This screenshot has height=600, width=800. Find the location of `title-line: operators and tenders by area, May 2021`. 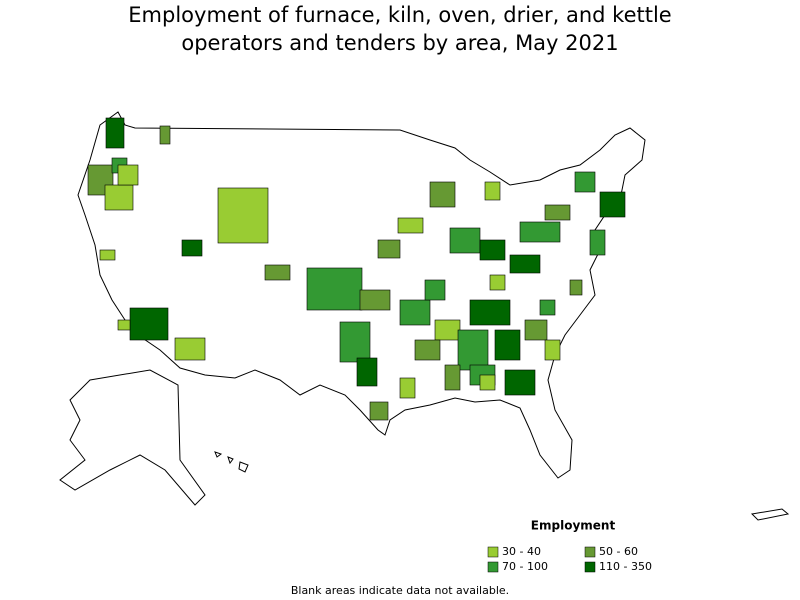

title-line: operators and tenders by area, May 2021 is located at coordinates (399, 43).